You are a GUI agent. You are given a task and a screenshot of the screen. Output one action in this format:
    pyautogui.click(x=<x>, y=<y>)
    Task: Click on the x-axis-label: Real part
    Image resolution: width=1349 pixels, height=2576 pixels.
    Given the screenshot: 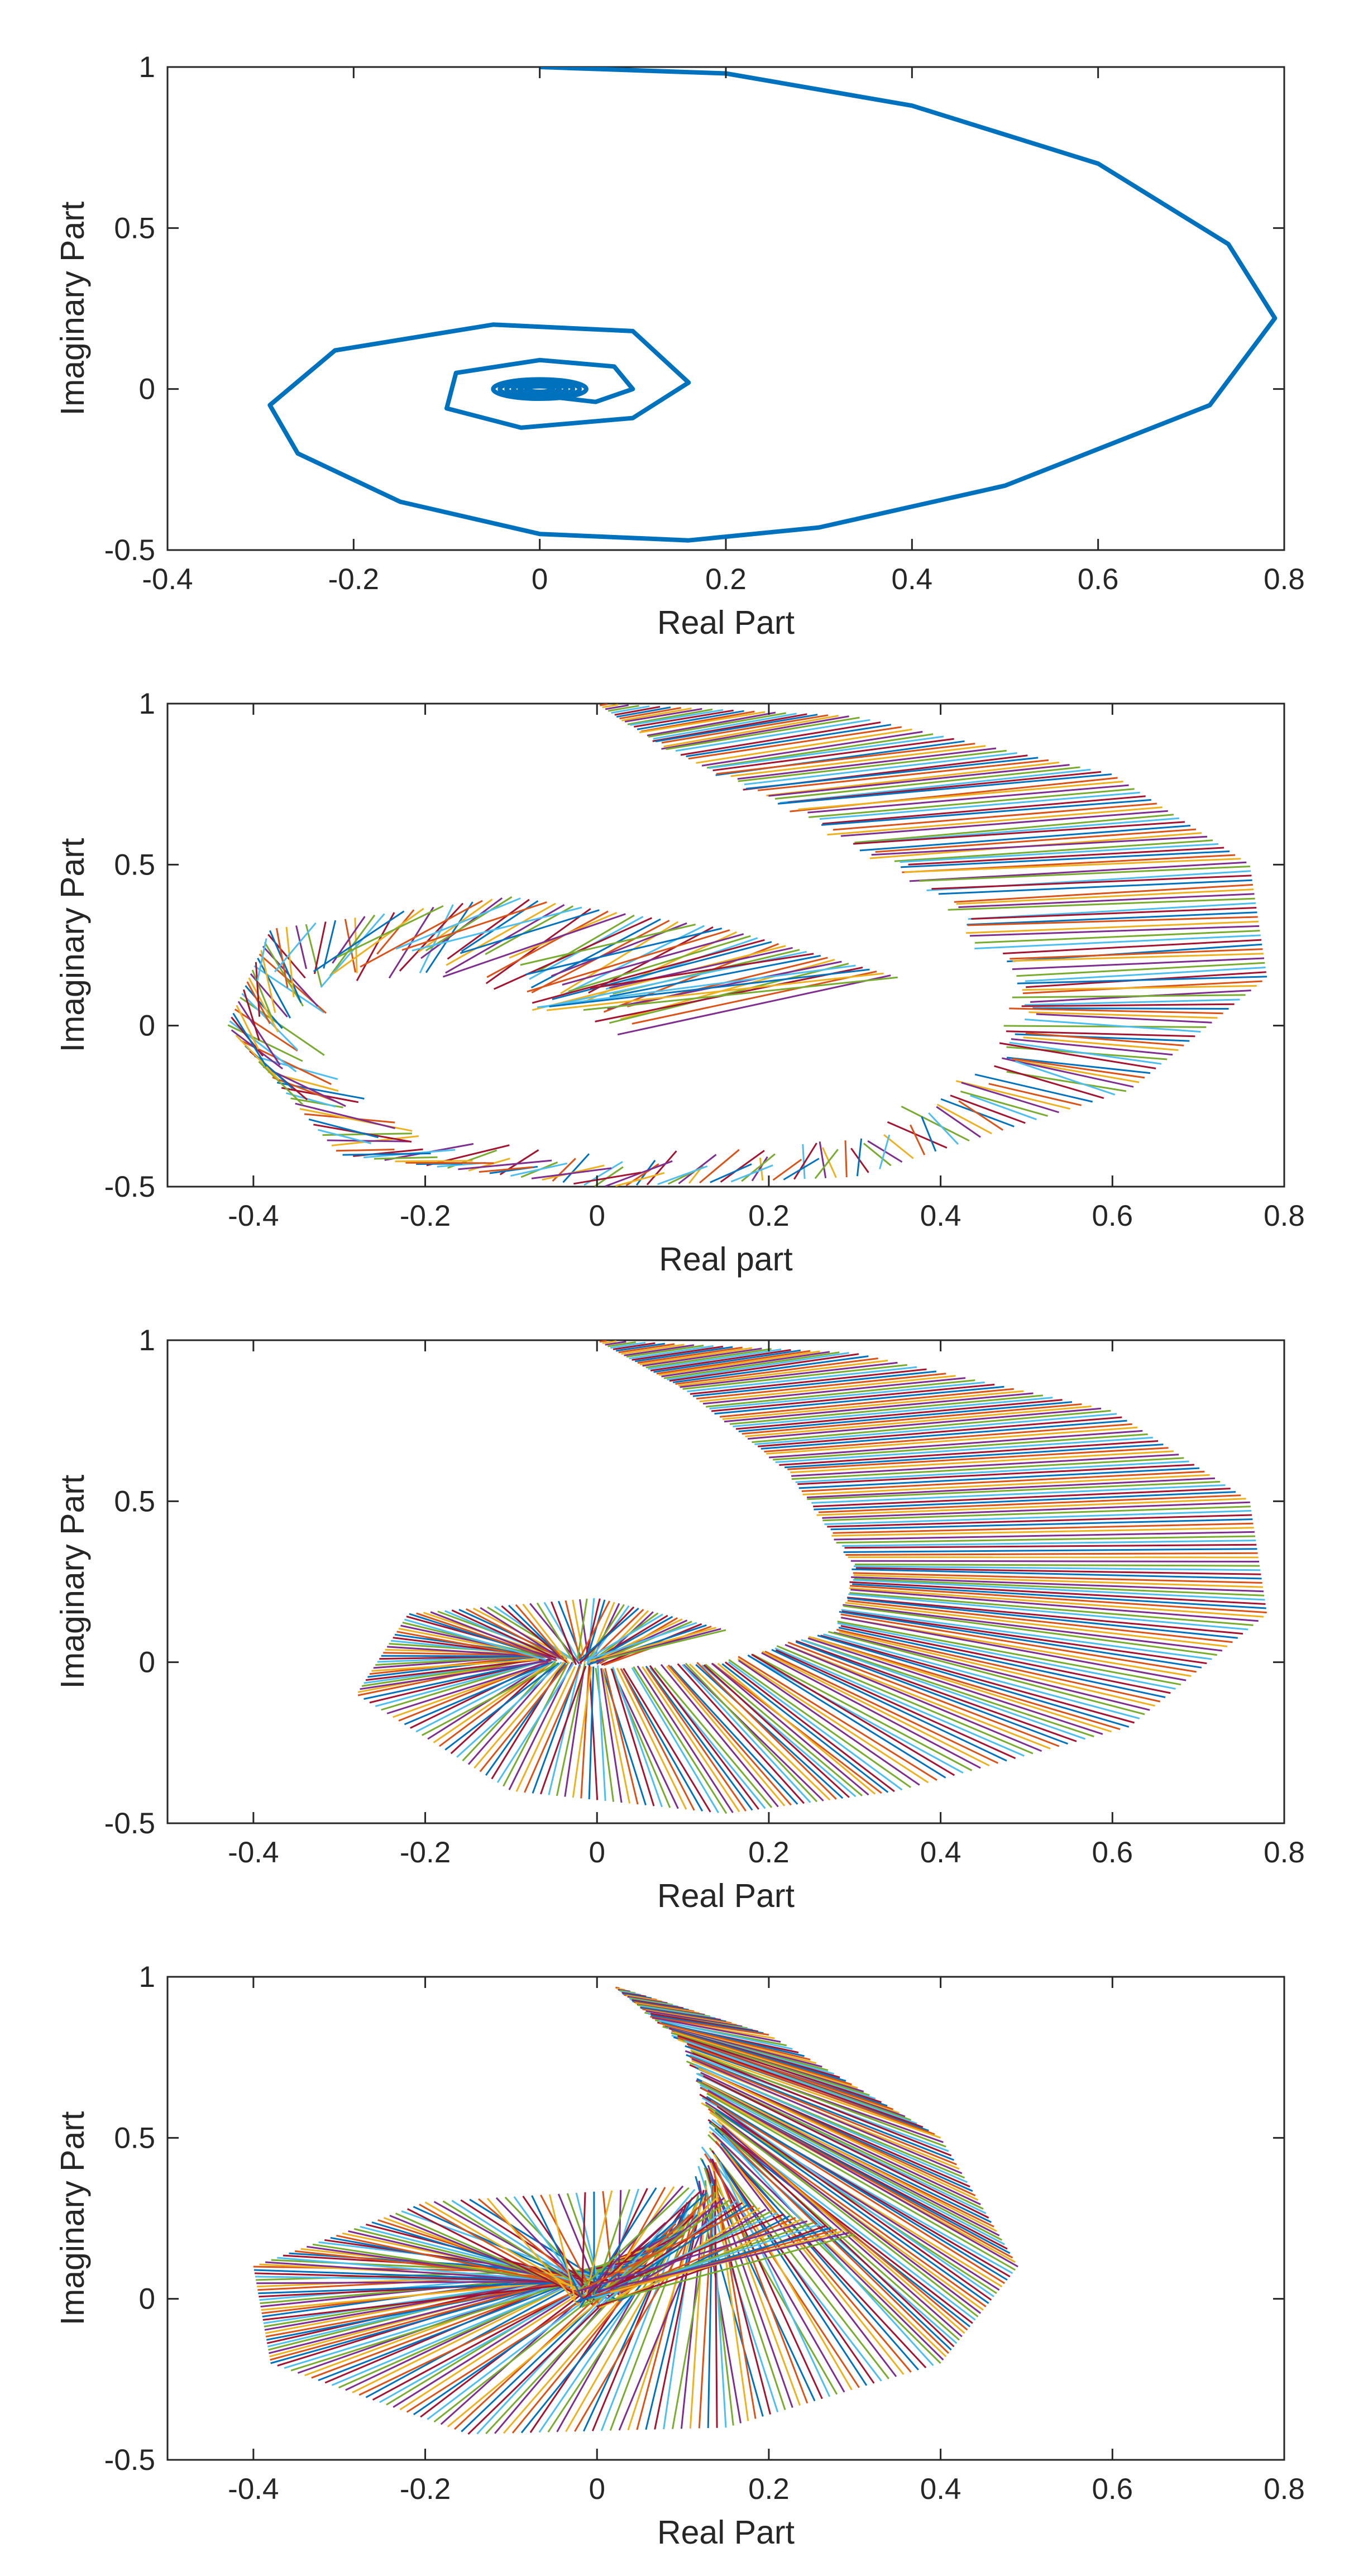 What is the action you would take?
    pyautogui.click(x=725, y=1259)
    